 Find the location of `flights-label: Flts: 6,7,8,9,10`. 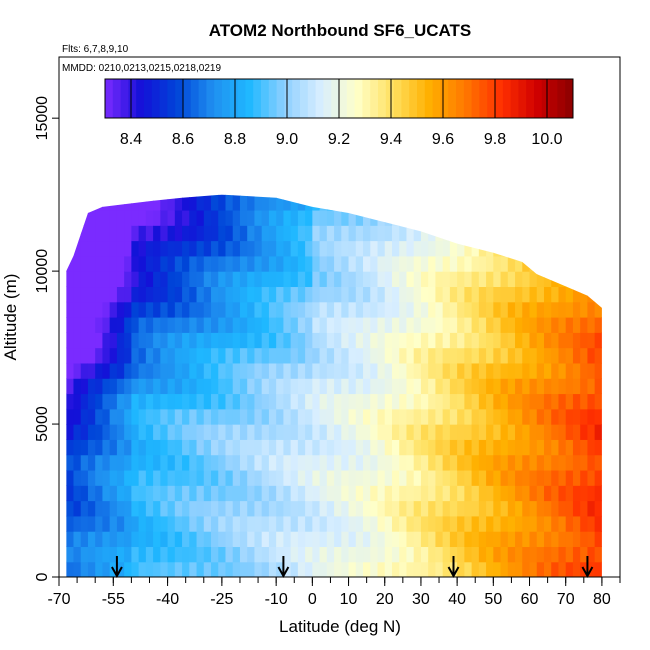

flights-label: Flts: 6,7,8,9,10 is located at coordinates (95, 49).